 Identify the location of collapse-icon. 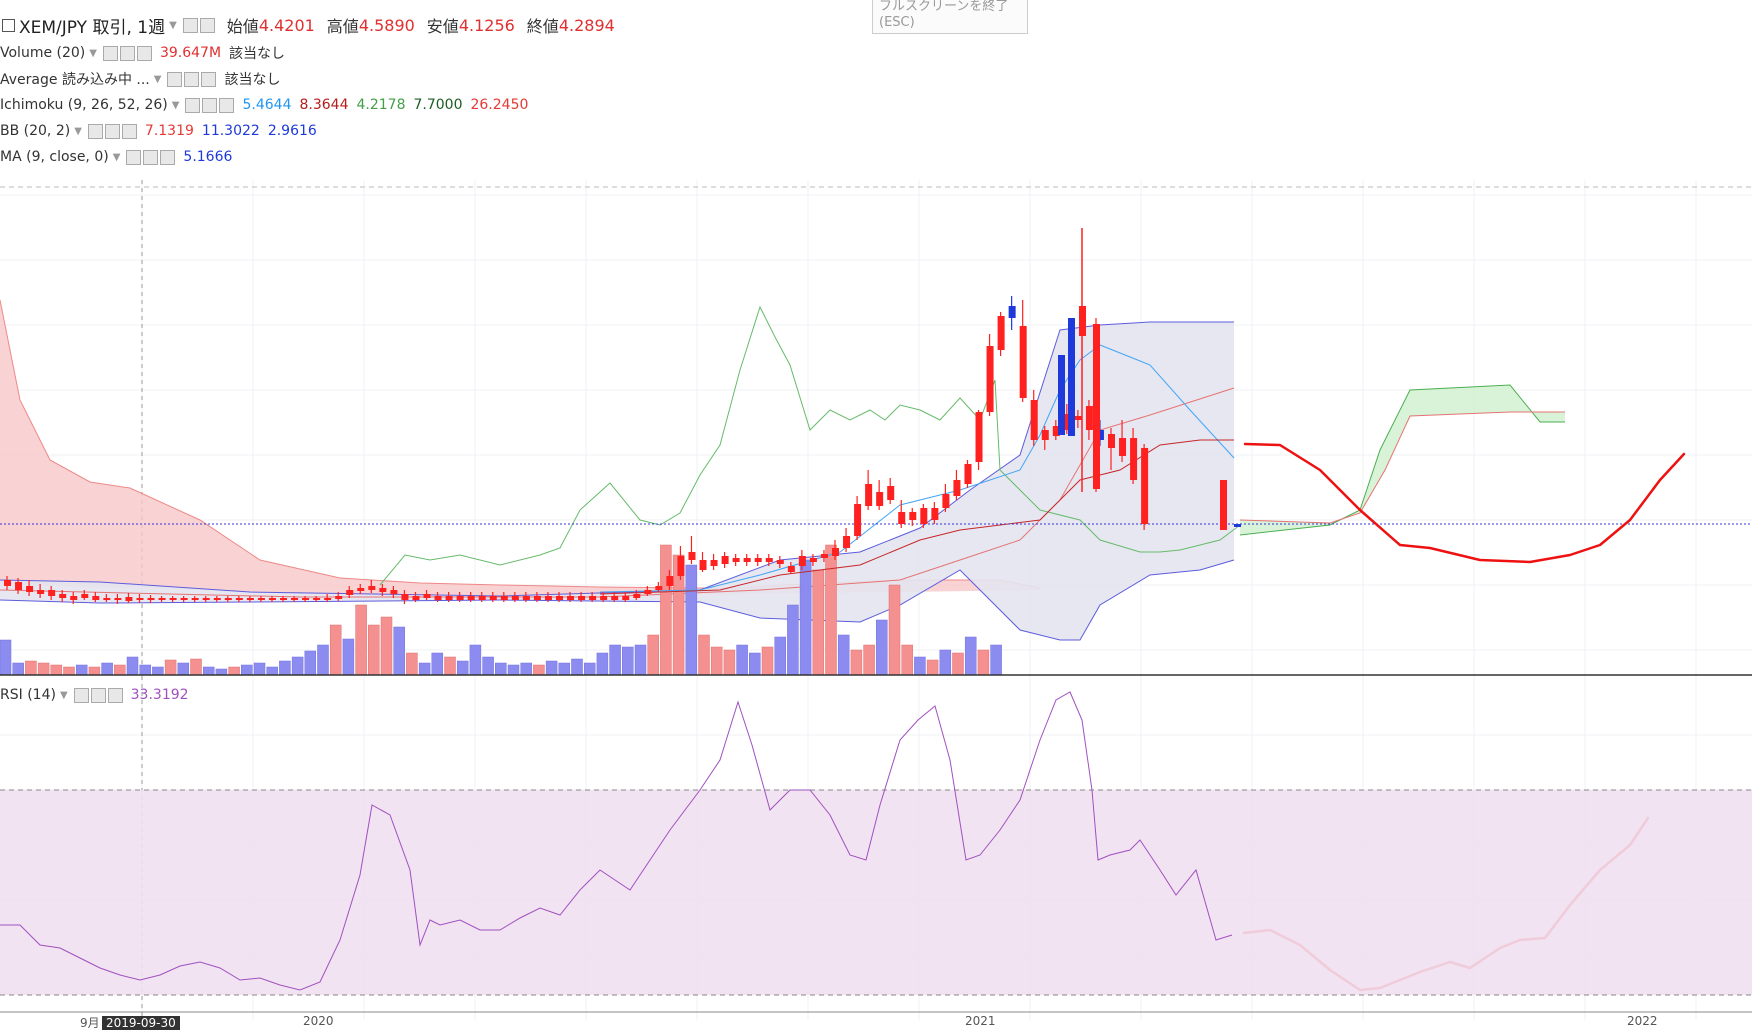
(8, 25).